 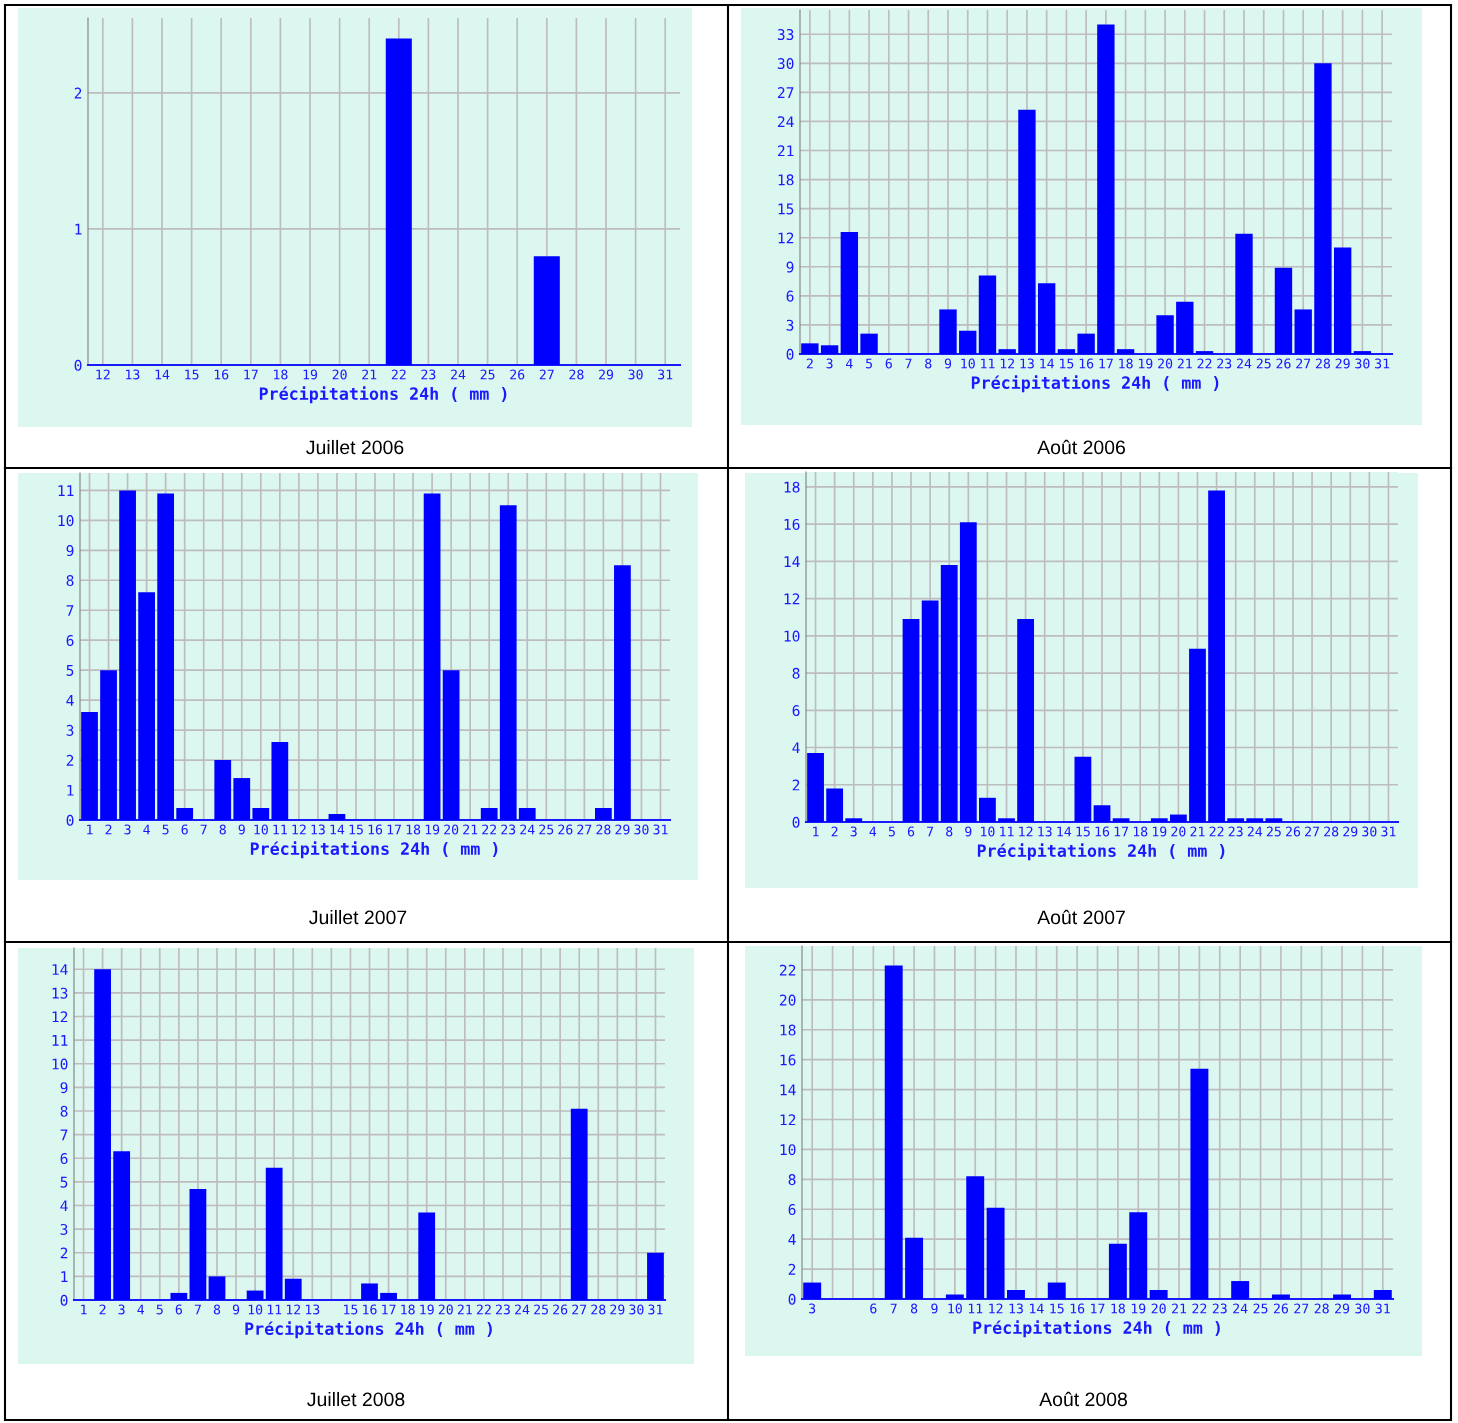 What do you see at coordinates (70, 670) in the screenshot?
I see `y-tick-label: 5` at bounding box center [70, 670].